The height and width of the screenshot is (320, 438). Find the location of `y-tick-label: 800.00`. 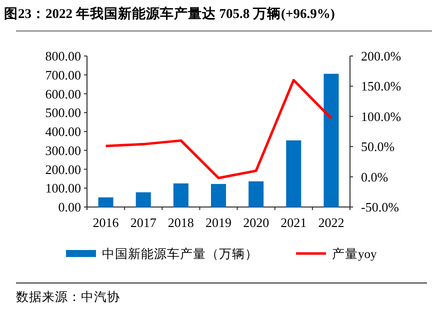

y-tick-label: 800.00 is located at coordinates (63, 56).